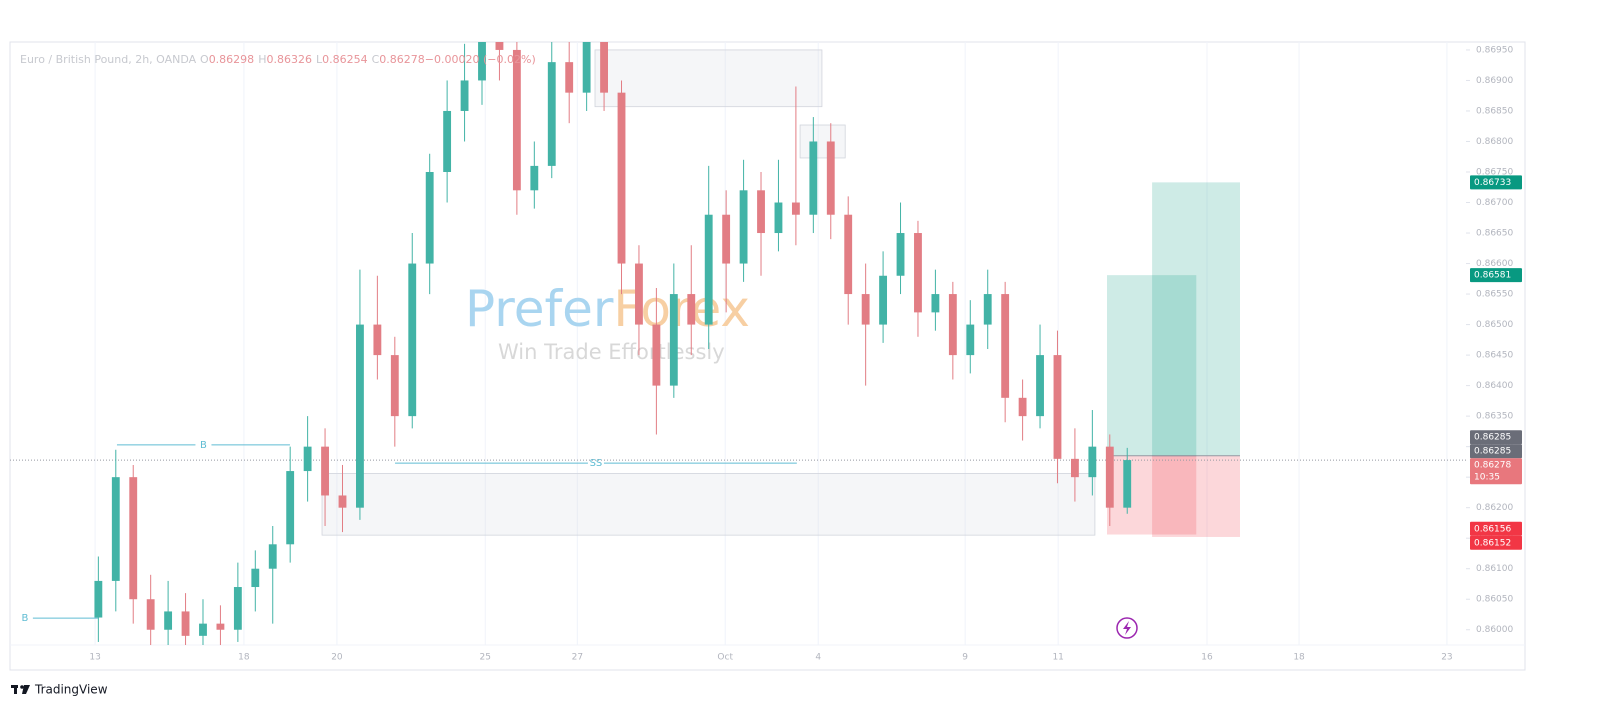  Describe the element at coordinates (1494, 264) in the screenshot. I see `y-tick-label: 0.86600` at that location.